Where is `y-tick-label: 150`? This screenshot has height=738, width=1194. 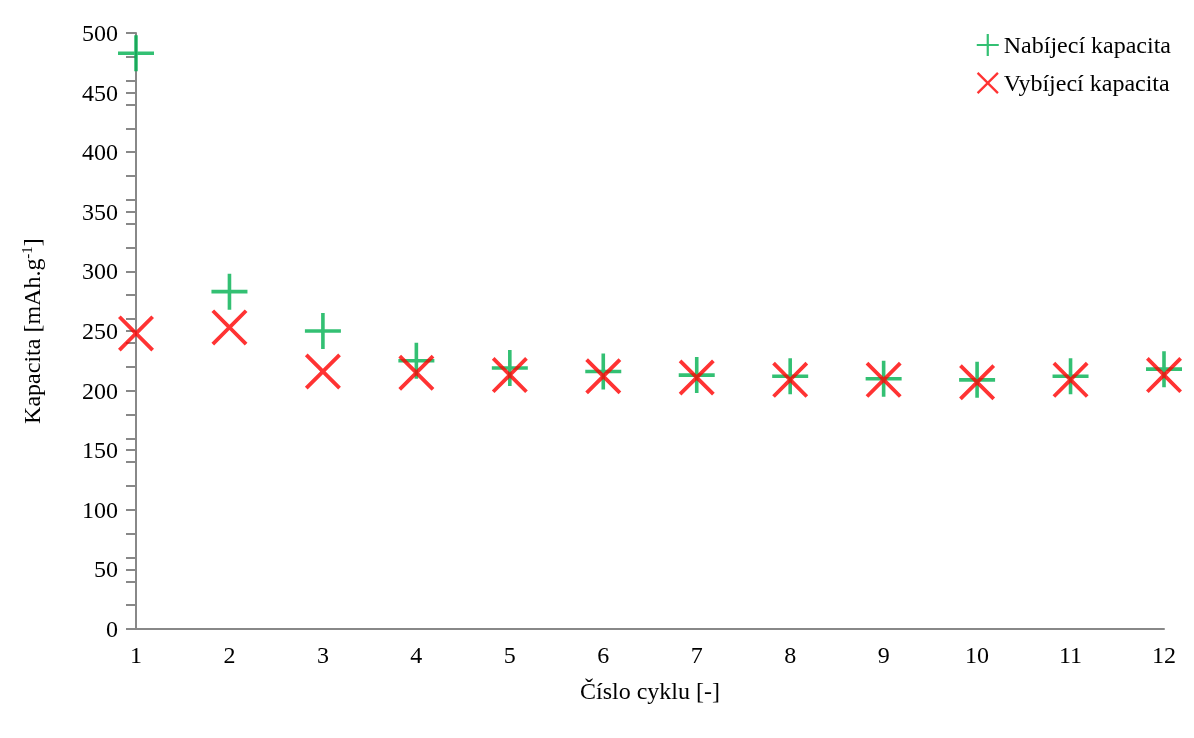 y-tick-label: 150 is located at coordinates (100, 450).